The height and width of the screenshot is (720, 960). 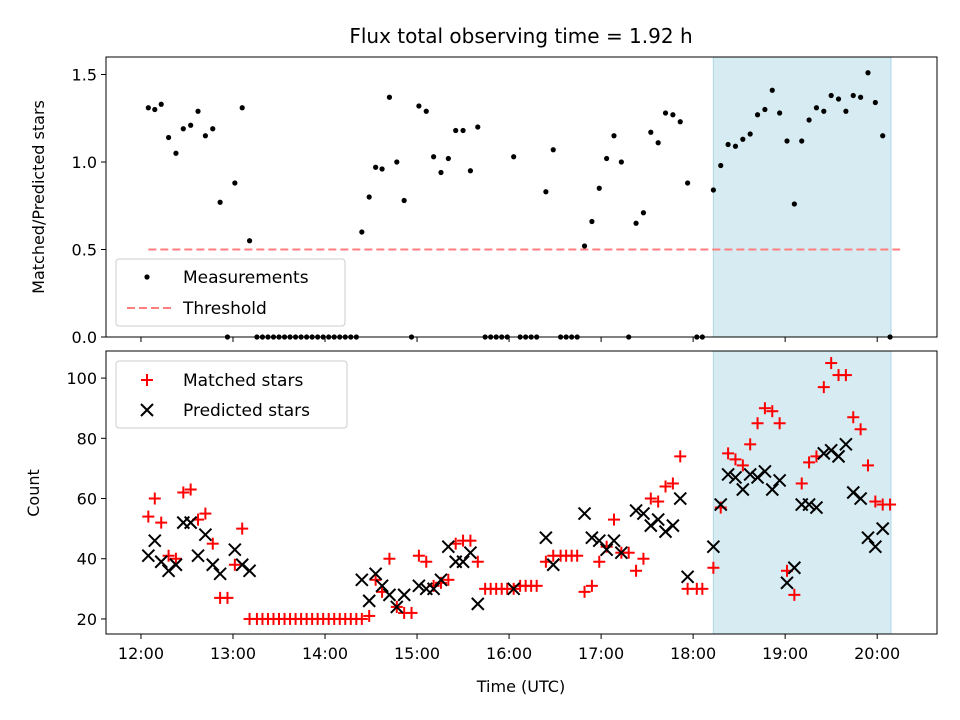 What do you see at coordinates (785, 653) in the screenshot?
I see `bottom-x-tick-label: 19:00` at bounding box center [785, 653].